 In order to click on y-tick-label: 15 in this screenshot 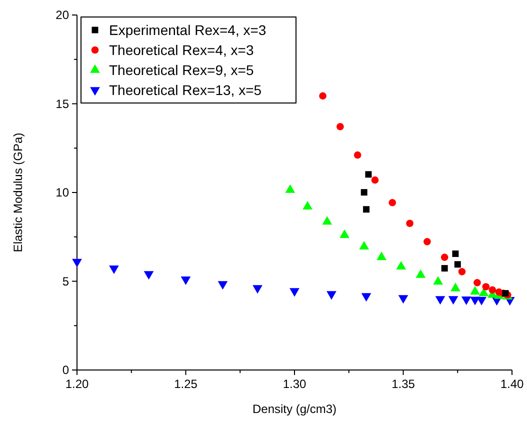, I will do `click(63, 103)`.